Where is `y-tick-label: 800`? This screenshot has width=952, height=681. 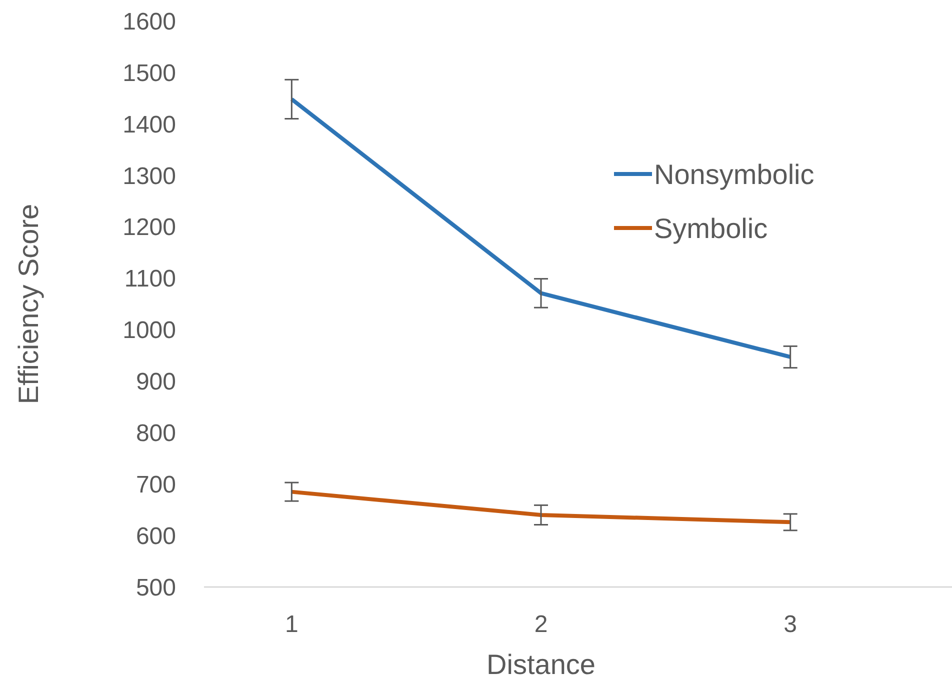 y-tick-label: 800 is located at coordinates (156, 434).